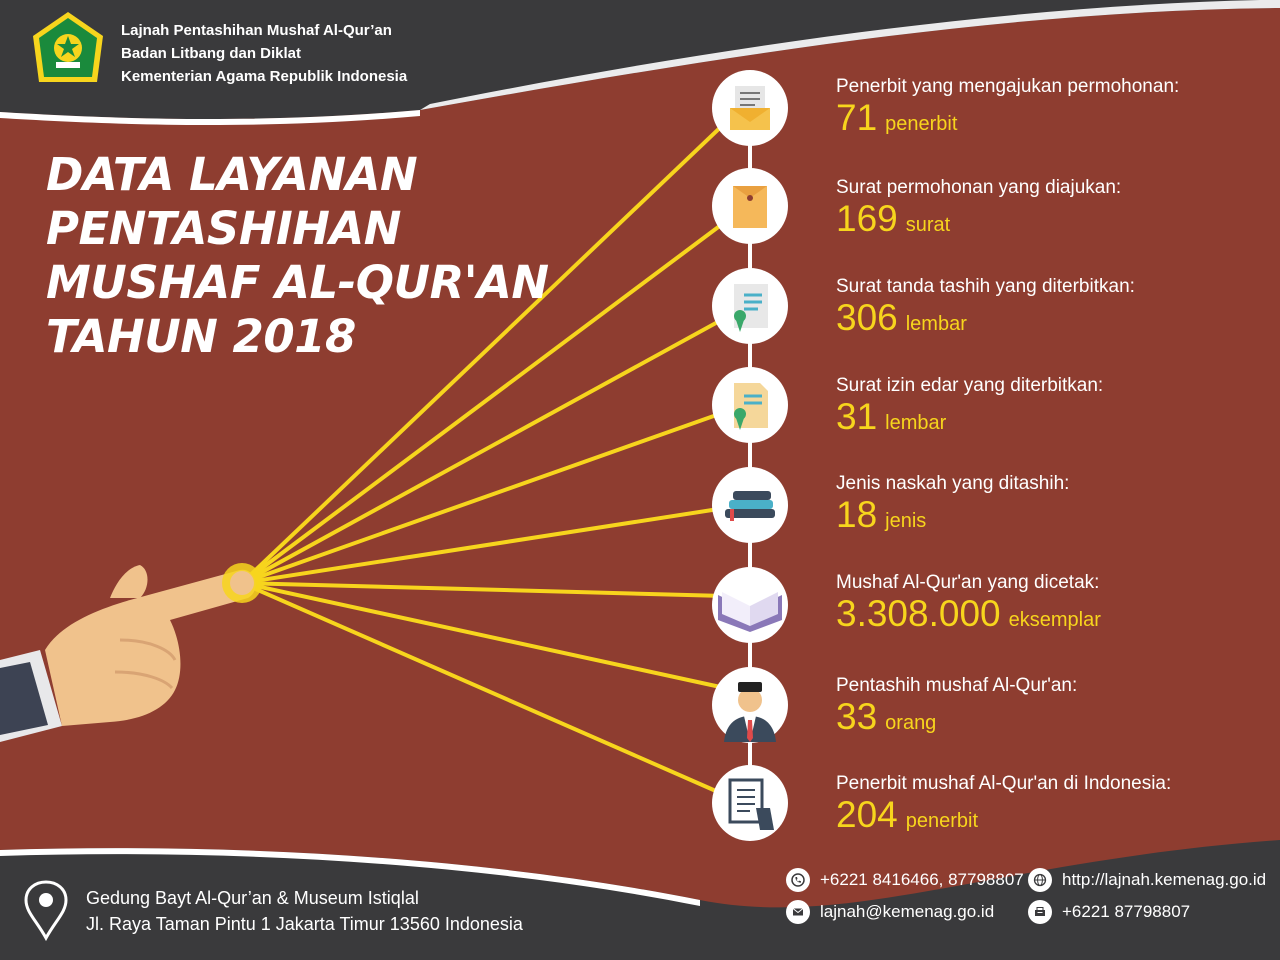 The width and height of the screenshot is (1280, 960). I want to click on address-line1: Gedung Bayt Al-Qur’an & Museum Istiqlal, so click(252, 898).